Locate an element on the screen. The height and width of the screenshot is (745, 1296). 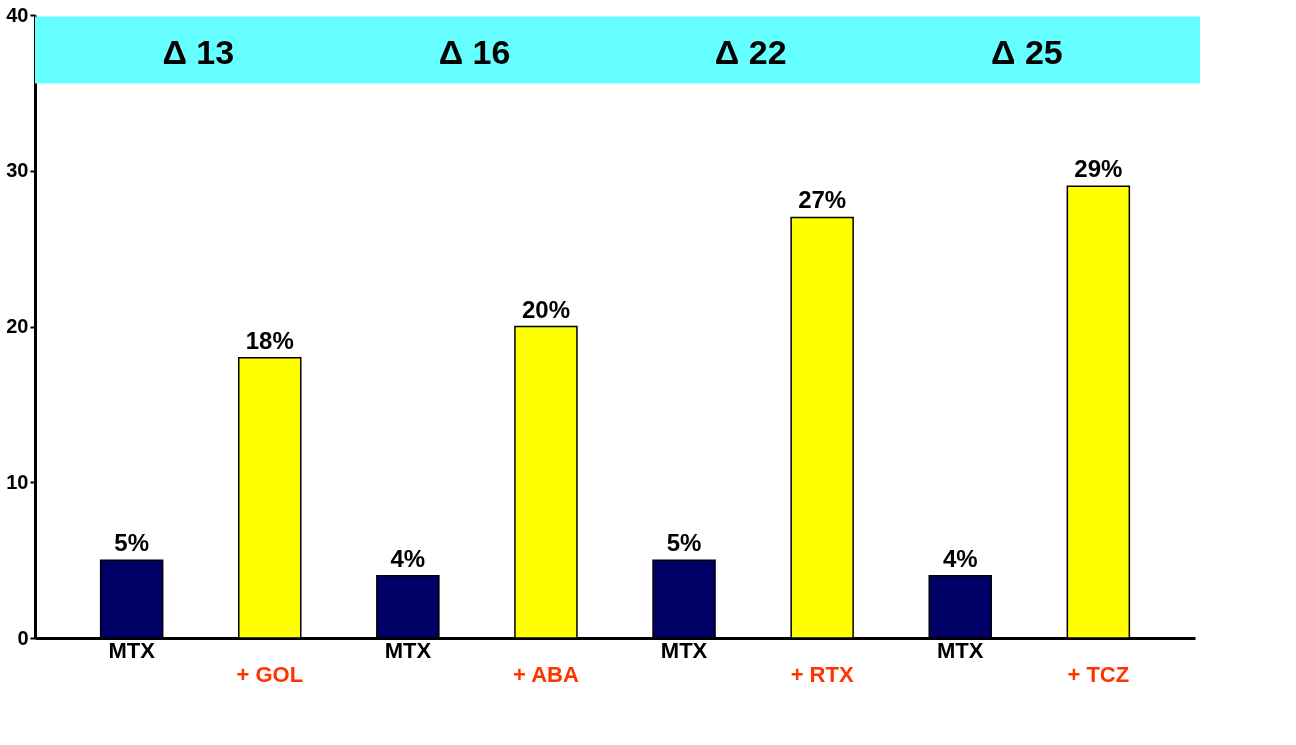
data-label: 27% is located at coordinates (822, 200).